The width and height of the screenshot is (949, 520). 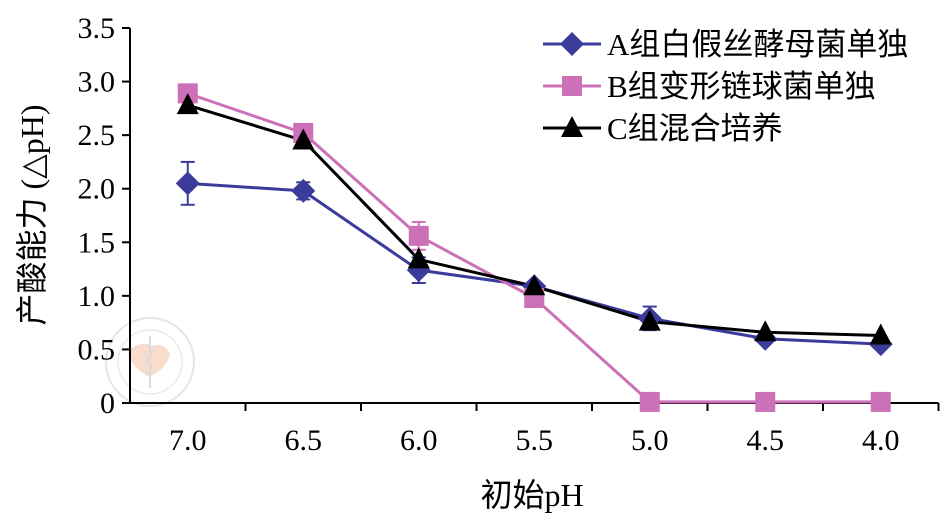 What do you see at coordinates (97, 82) in the screenshot?
I see `y-tick-label: 3.0` at bounding box center [97, 82].